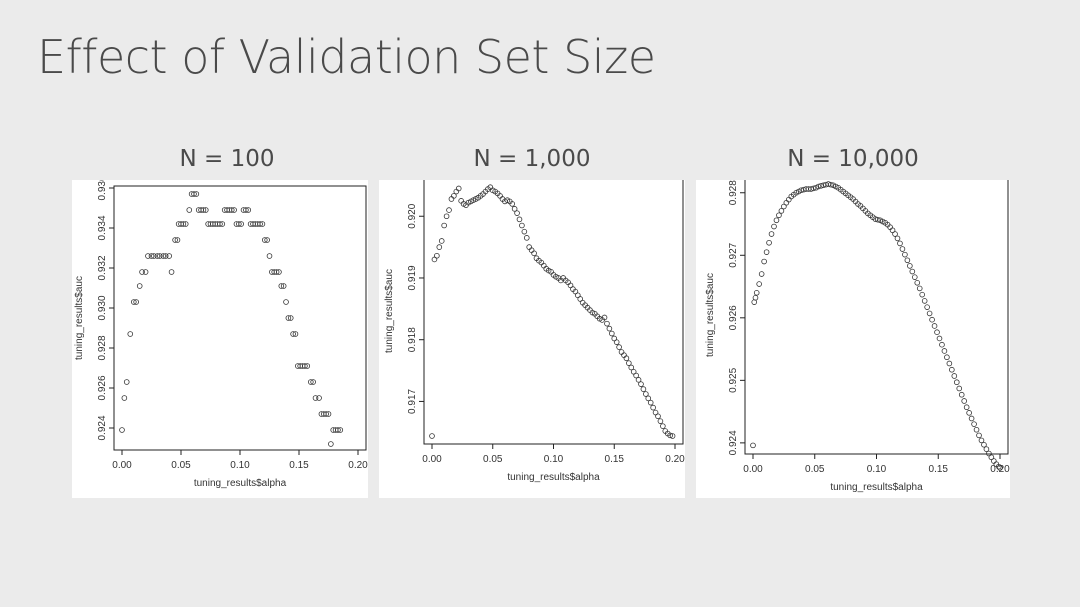 This screenshot has height=607, width=1080. Describe the element at coordinates (853, 159) in the screenshot. I see `panel-heading-n10000: N = 10,000` at that location.